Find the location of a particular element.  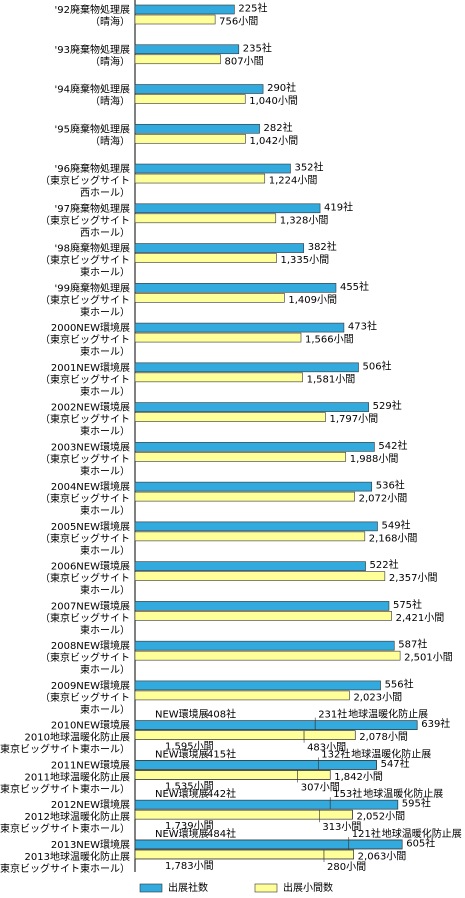

value-label: 455社 is located at coordinates (354, 286).